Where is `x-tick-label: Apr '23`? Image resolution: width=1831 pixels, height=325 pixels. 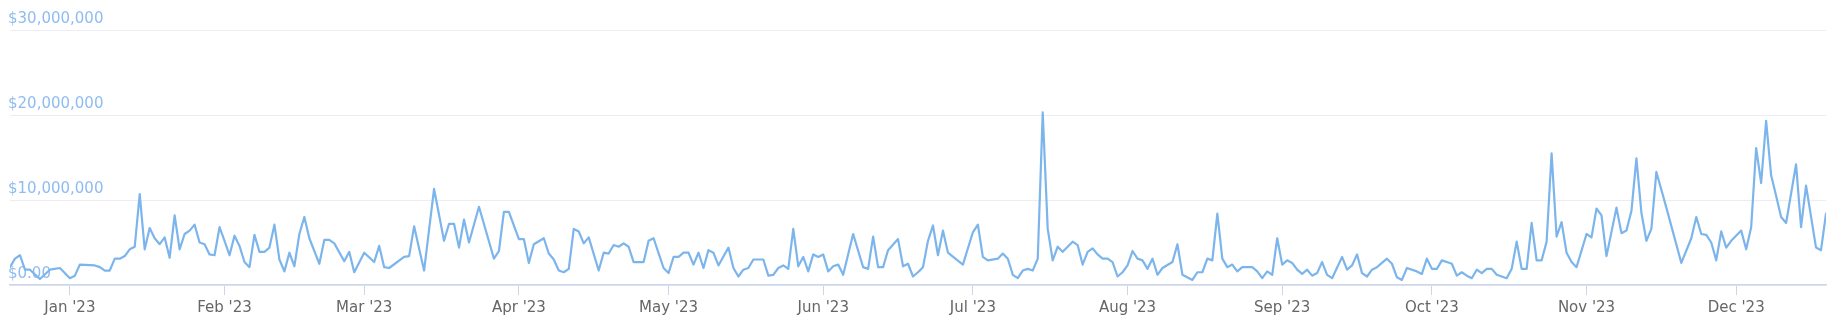
x-tick-label: Apr '23 is located at coordinates (518, 306).